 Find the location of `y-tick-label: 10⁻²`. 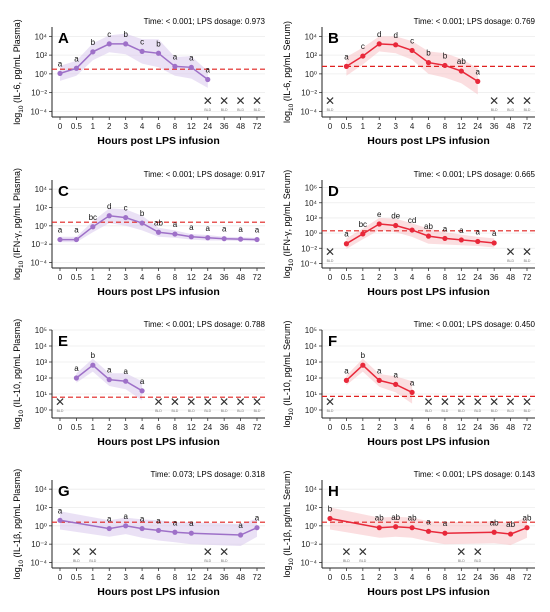

y-tick-label: 10⁻² is located at coordinates (309, 248).